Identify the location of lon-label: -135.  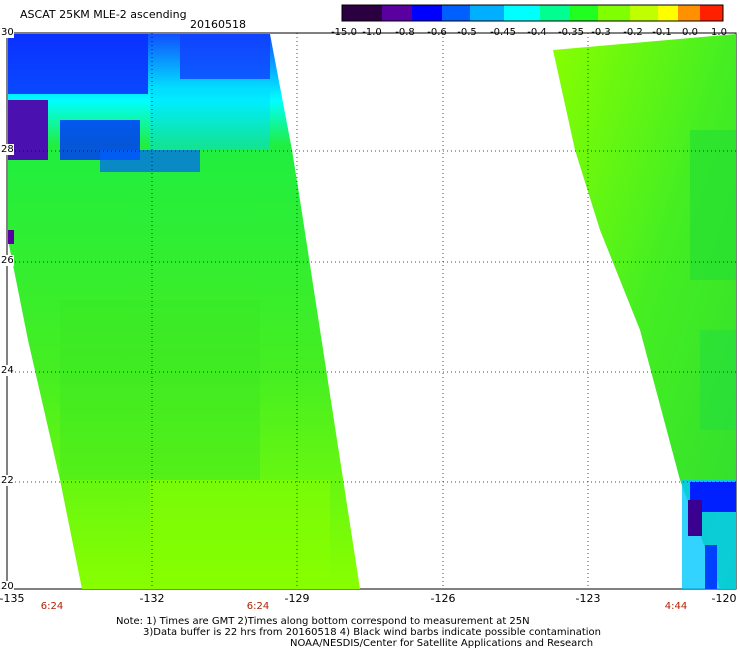
(12, 598).